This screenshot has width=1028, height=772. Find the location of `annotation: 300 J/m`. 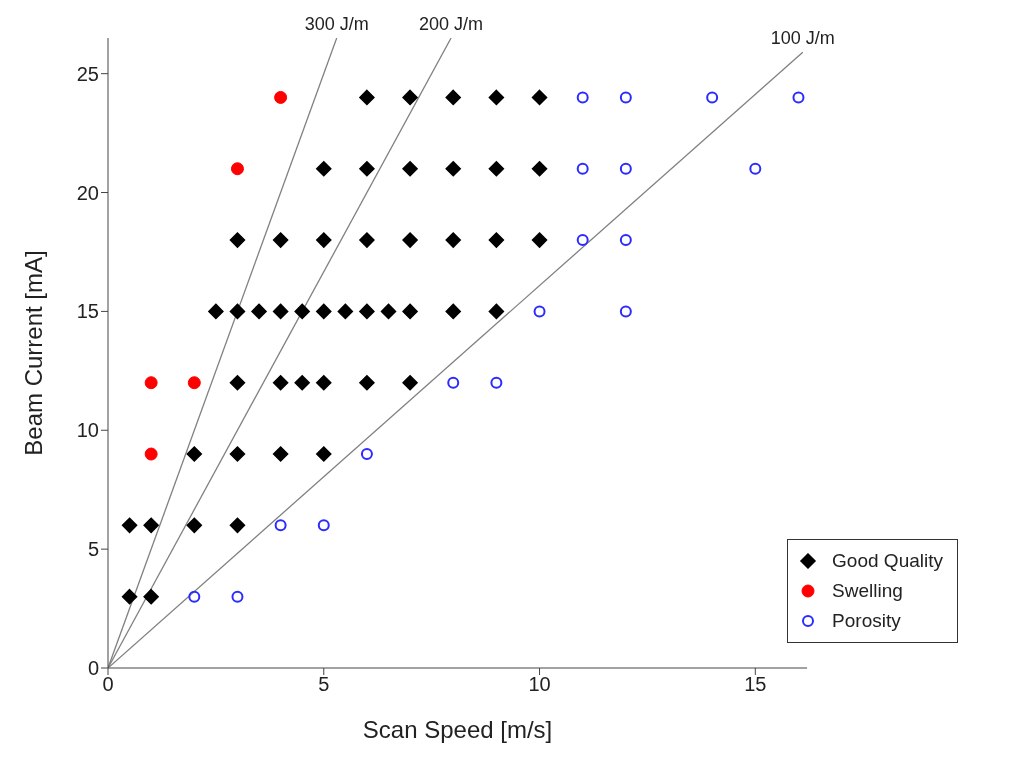

annotation: 300 J/m is located at coordinates (336, 24).